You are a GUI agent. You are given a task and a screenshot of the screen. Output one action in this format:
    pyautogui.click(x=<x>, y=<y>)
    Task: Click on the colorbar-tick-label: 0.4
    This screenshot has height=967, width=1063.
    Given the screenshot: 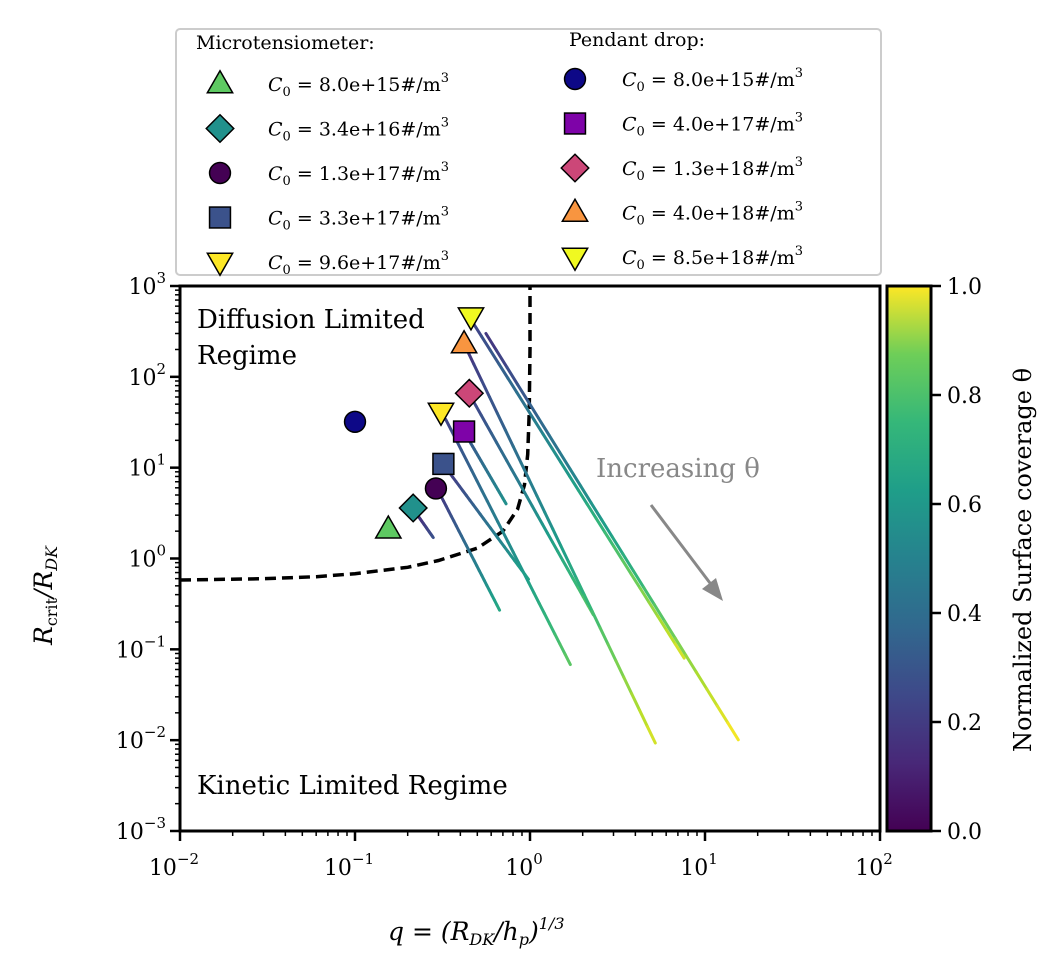 What is the action you would take?
    pyautogui.click(x=964, y=614)
    